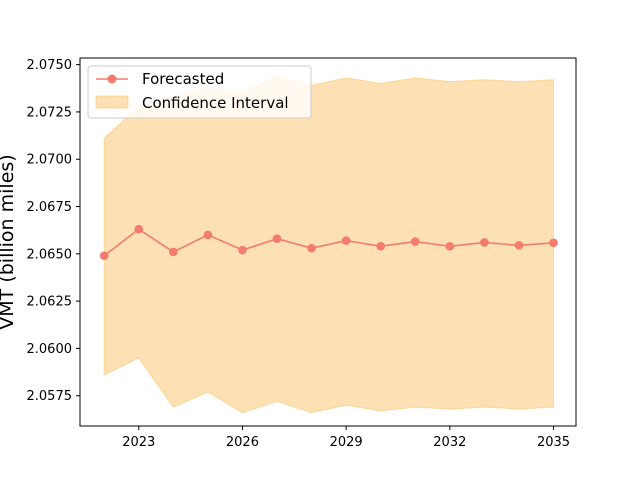  Describe the element at coordinates (242, 442) in the screenshot. I see `x-tick-label-2026: 2026` at that location.